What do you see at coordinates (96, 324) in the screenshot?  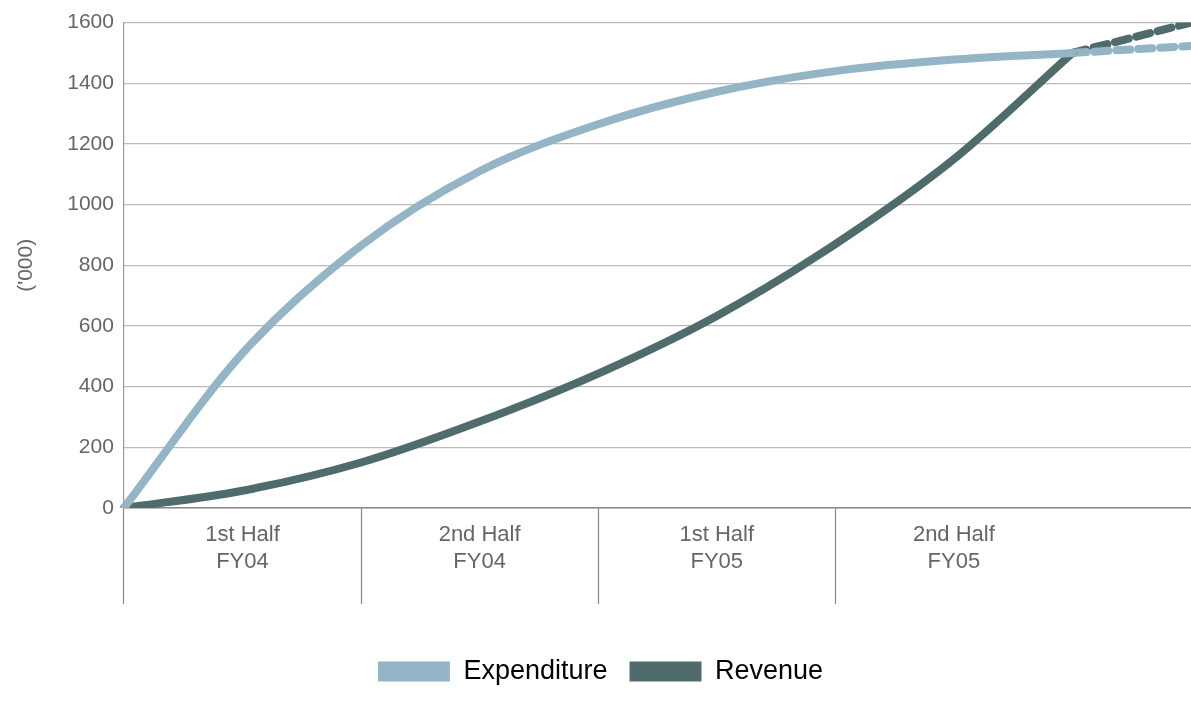 I see `y-tick-label: 600` at bounding box center [96, 324].